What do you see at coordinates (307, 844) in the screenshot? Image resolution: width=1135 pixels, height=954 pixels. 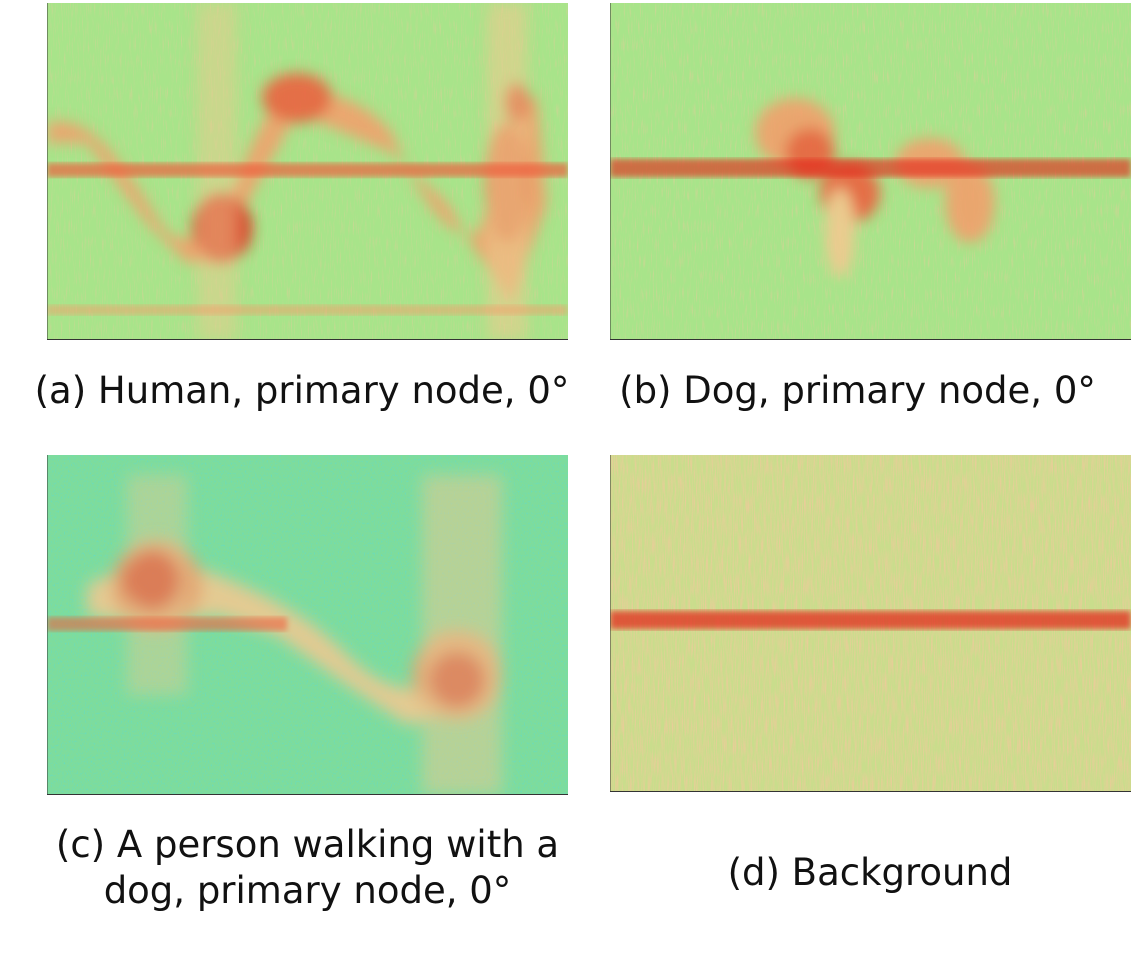 I see `caption-c-line-1: (c) A person walking with a` at bounding box center [307, 844].